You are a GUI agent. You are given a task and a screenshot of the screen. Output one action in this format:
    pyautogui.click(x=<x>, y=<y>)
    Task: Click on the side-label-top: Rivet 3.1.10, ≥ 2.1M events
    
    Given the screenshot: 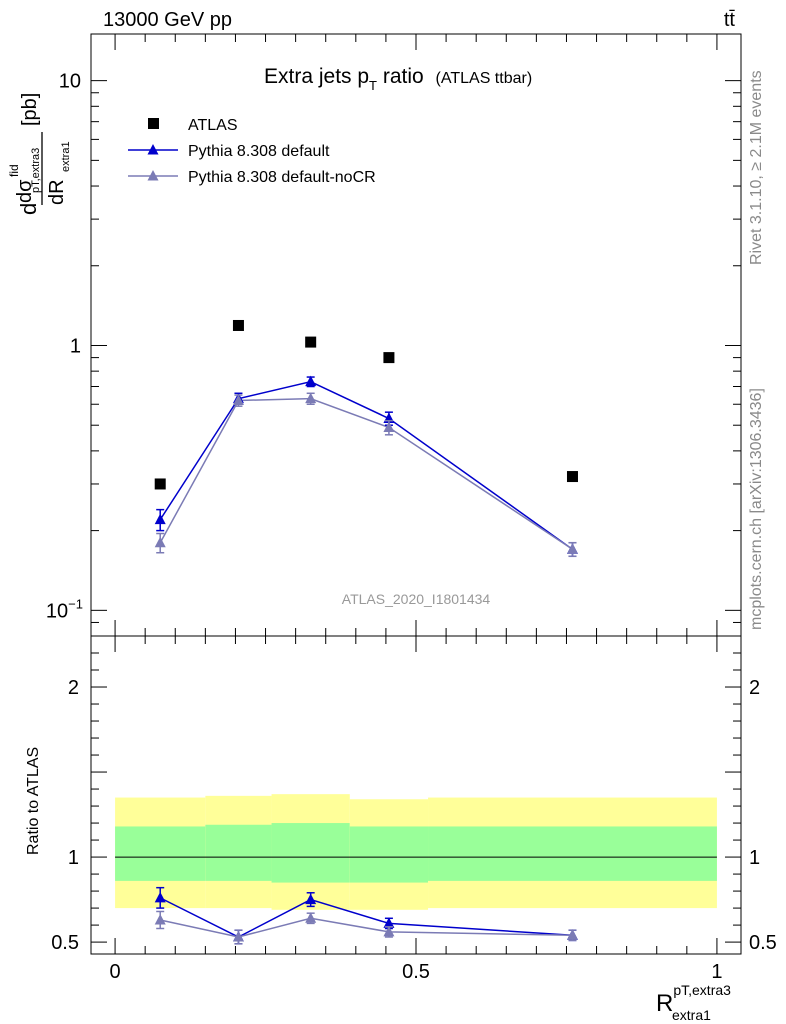 What is the action you would take?
    pyautogui.click(x=756, y=167)
    